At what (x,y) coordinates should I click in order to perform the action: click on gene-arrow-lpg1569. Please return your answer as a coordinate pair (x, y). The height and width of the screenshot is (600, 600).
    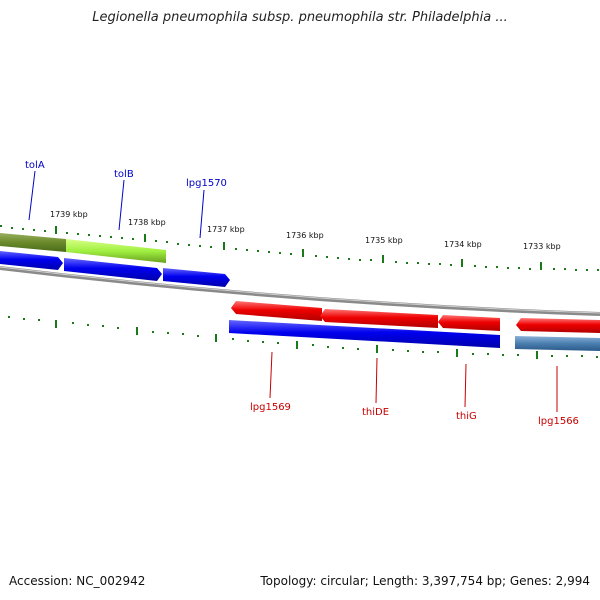
    Looking at the image, I should click on (276, 311).